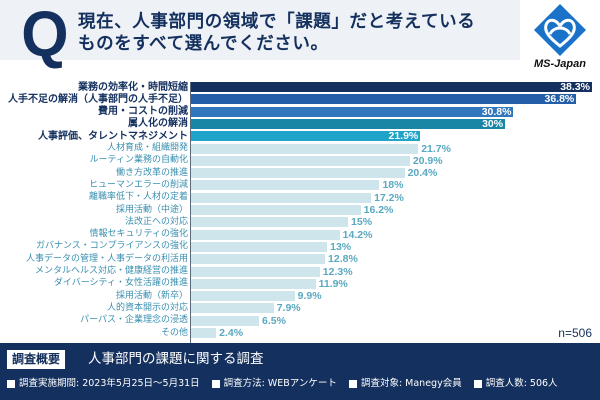  I want to click on logo-text: MS-Japan, so click(560, 64).